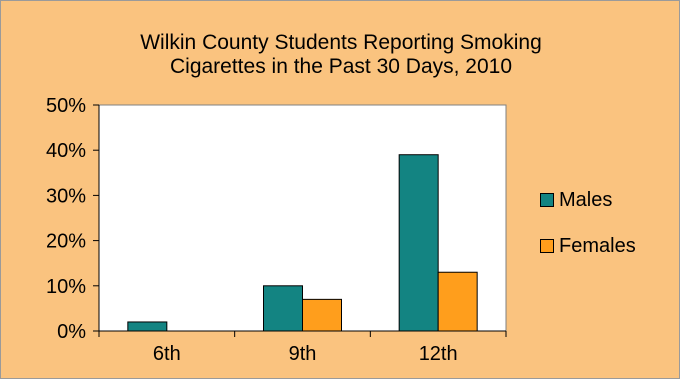  Describe the element at coordinates (147, 326) in the screenshot. I see `bar-males-6th` at that location.